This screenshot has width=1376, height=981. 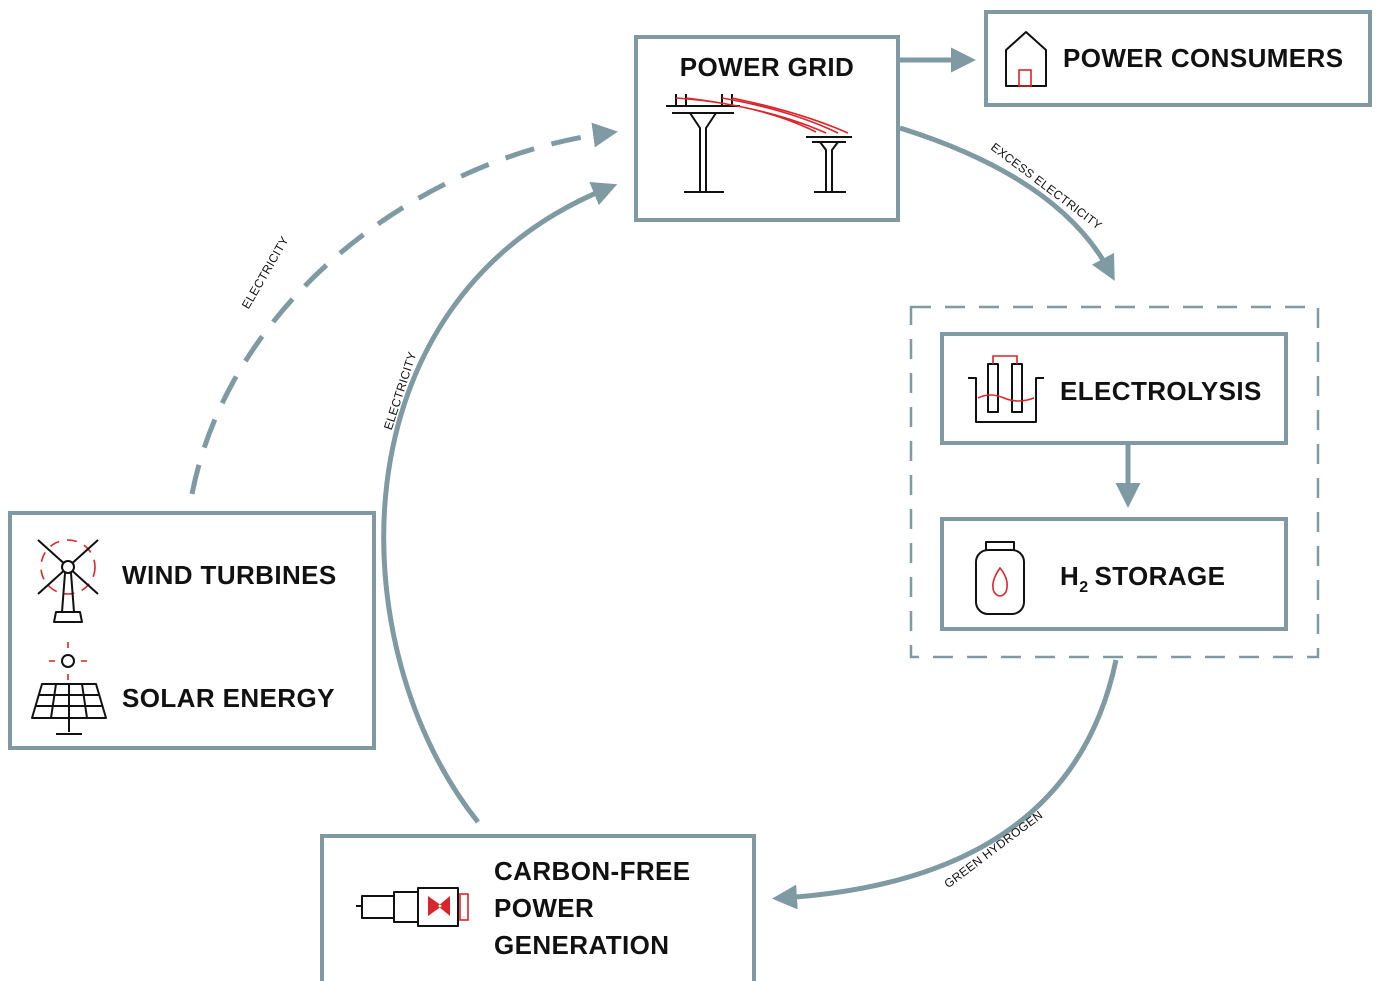 I want to click on edge-label: EXCESS ELECTRICITY, so click(x=1046, y=186).